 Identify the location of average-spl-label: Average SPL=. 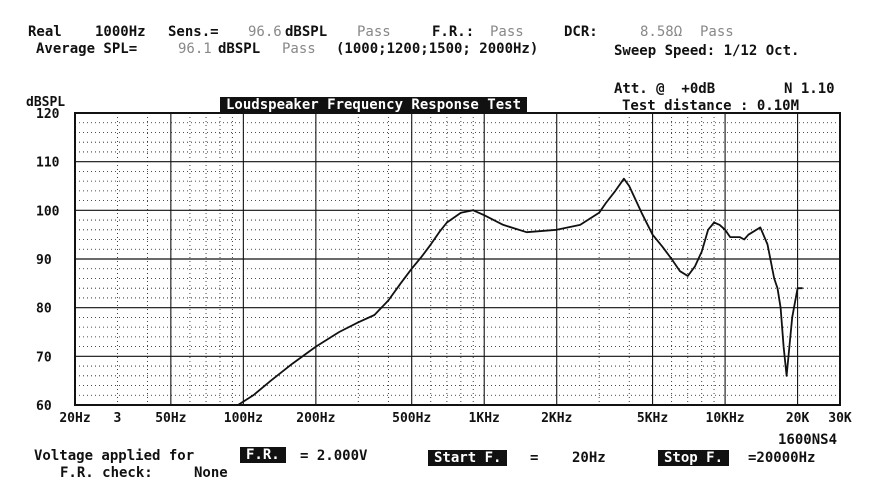
(87, 49).